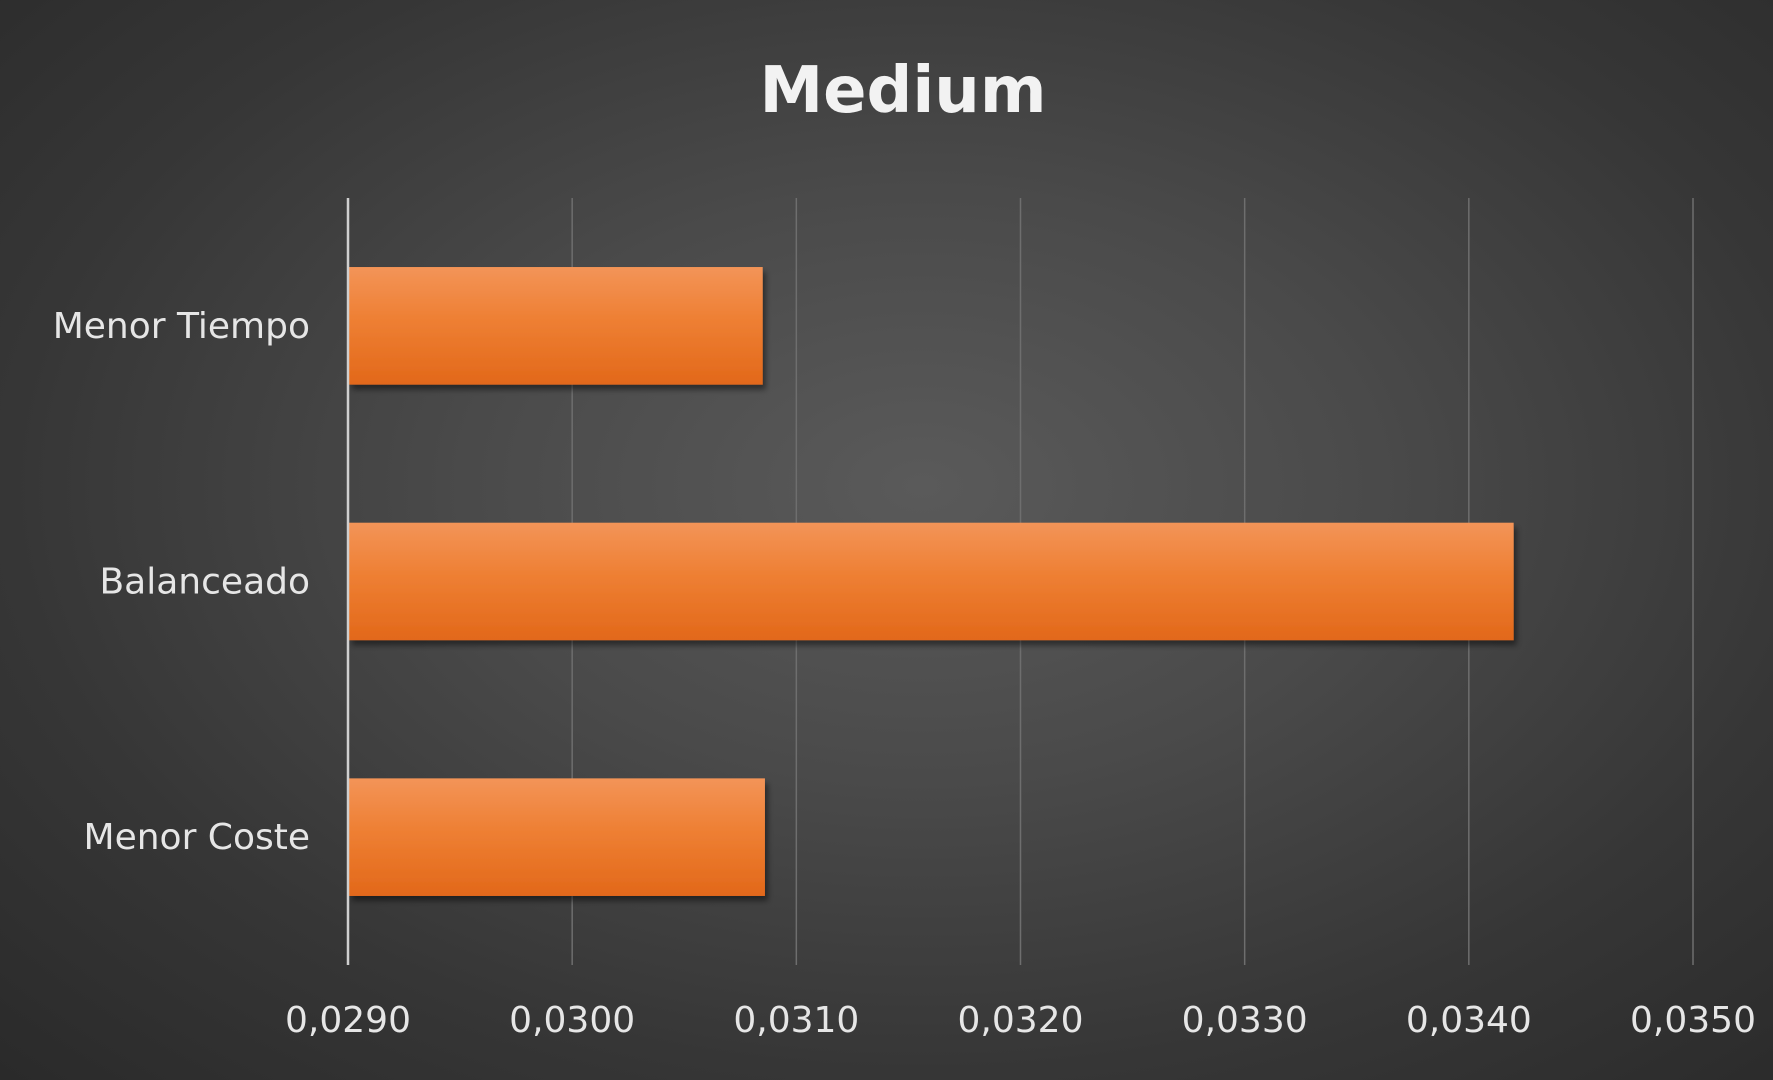 This screenshot has height=1080, width=1773. What do you see at coordinates (348, 1020) in the screenshot?
I see `x-tick-label: 0,0290` at bounding box center [348, 1020].